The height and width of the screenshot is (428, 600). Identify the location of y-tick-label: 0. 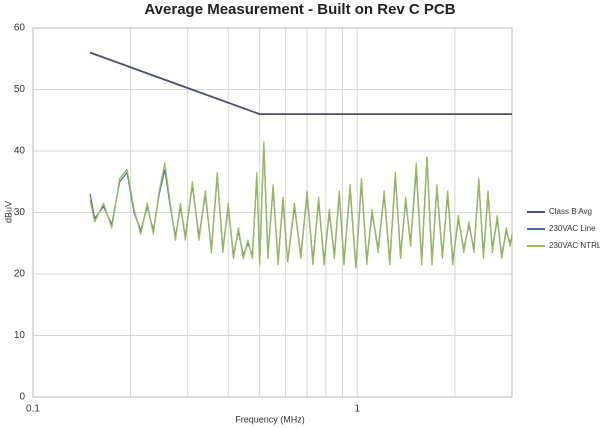
(22, 397).